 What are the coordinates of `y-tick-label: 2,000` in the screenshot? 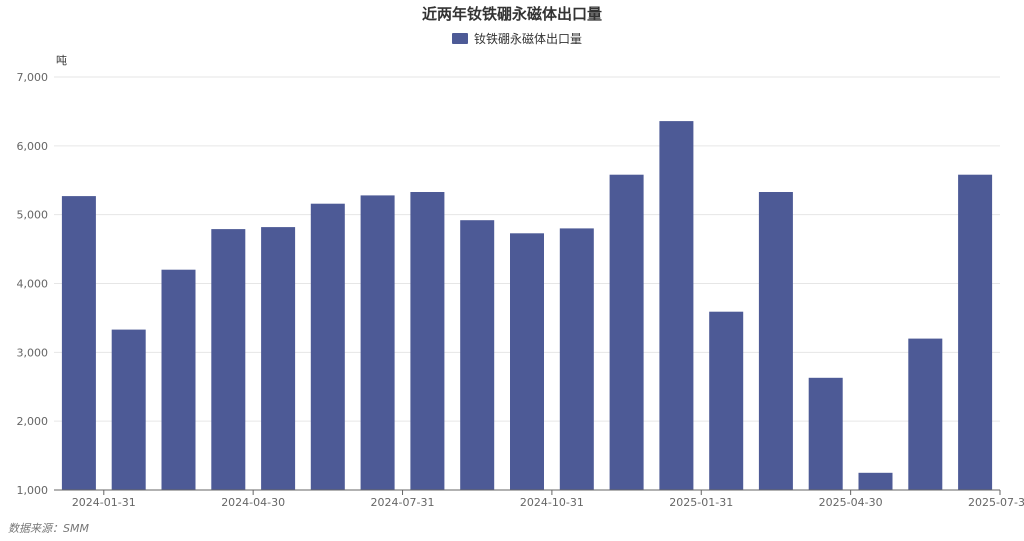 It's located at (33, 421).